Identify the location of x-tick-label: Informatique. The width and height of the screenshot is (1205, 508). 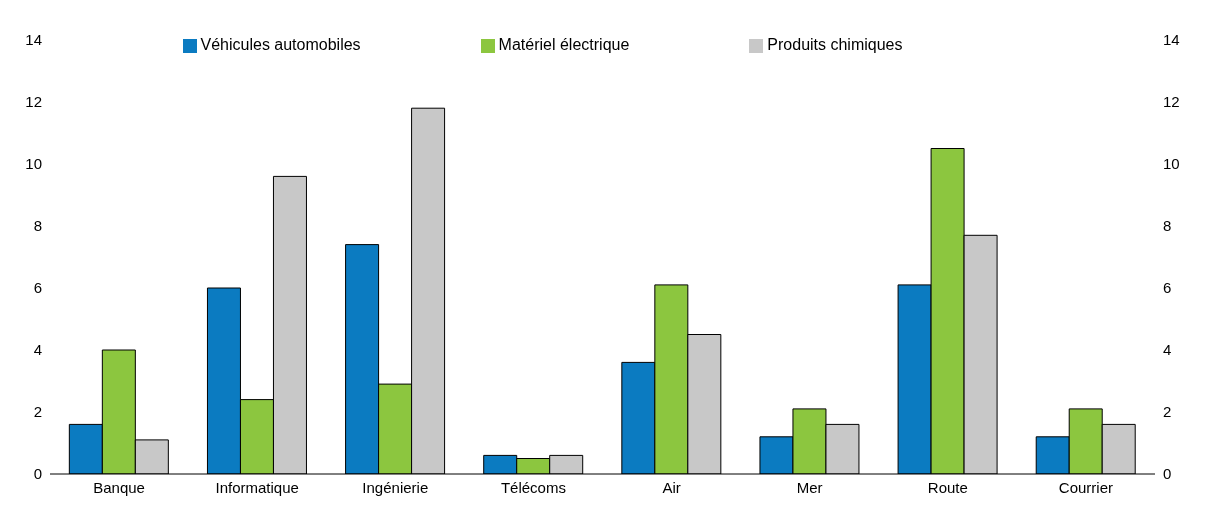
(257, 487).